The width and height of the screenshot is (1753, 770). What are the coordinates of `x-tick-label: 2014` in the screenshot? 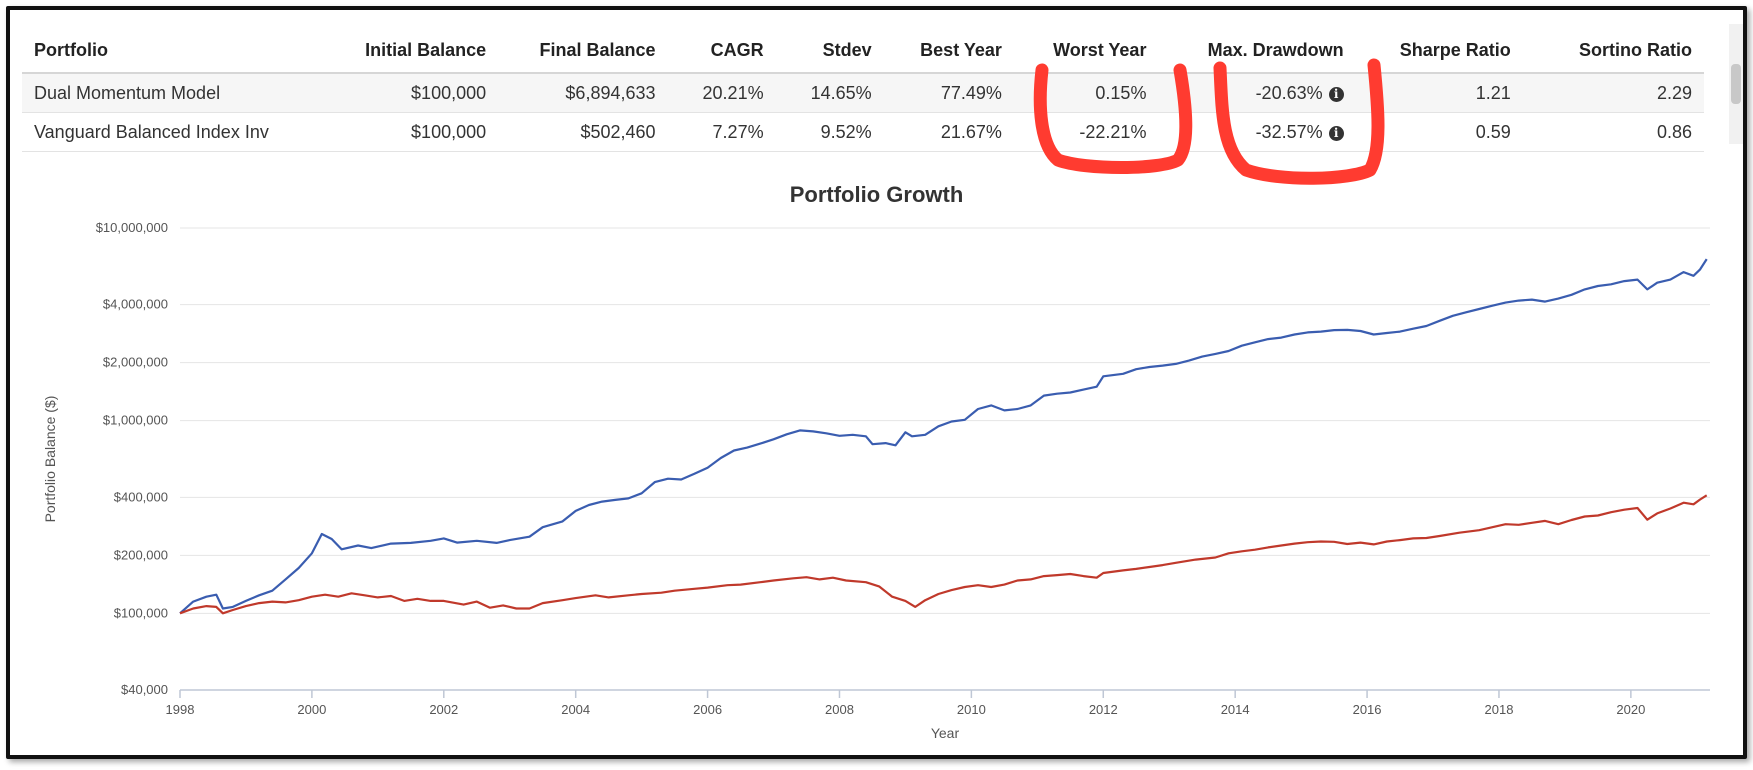 It's located at (1235, 709).